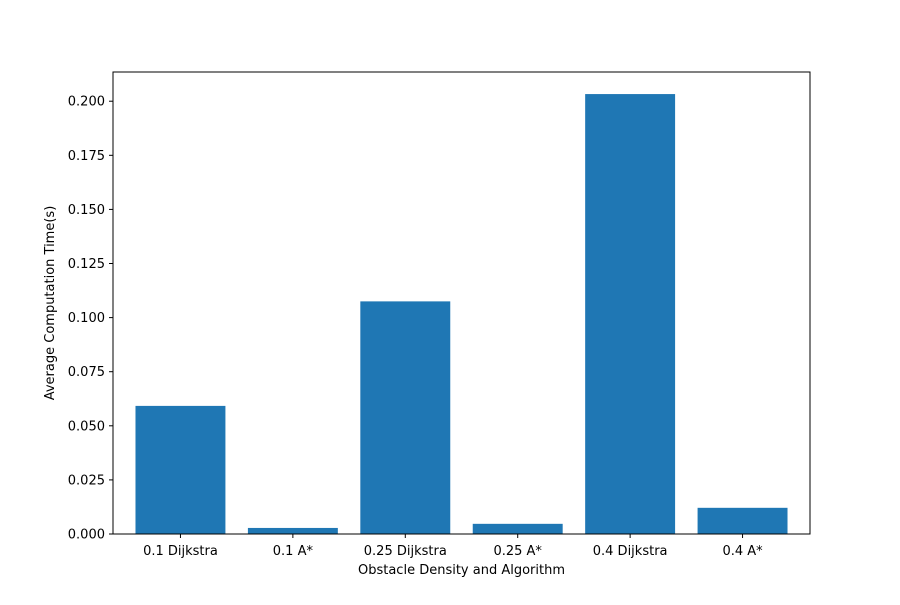 The image size is (900, 605). Describe the element at coordinates (86, 102) in the screenshot. I see `y-tick-label: 0.200` at that location.